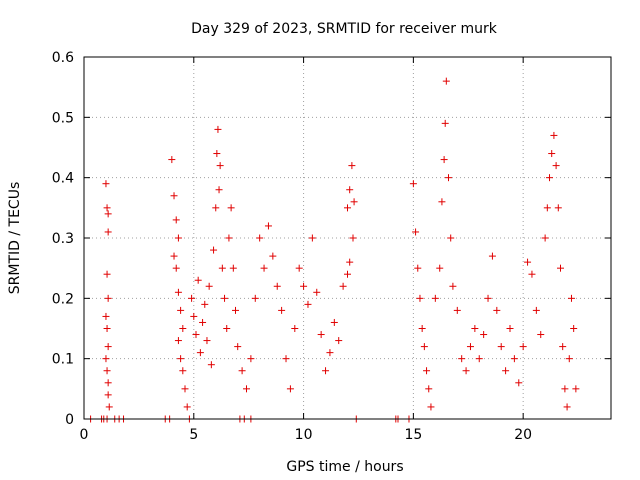 Image resolution: width=640 pixels, height=480 pixels. What do you see at coordinates (193, 435) in the screenshot?
I see `x-tick-label: 5` at bounding box center [193, 435].